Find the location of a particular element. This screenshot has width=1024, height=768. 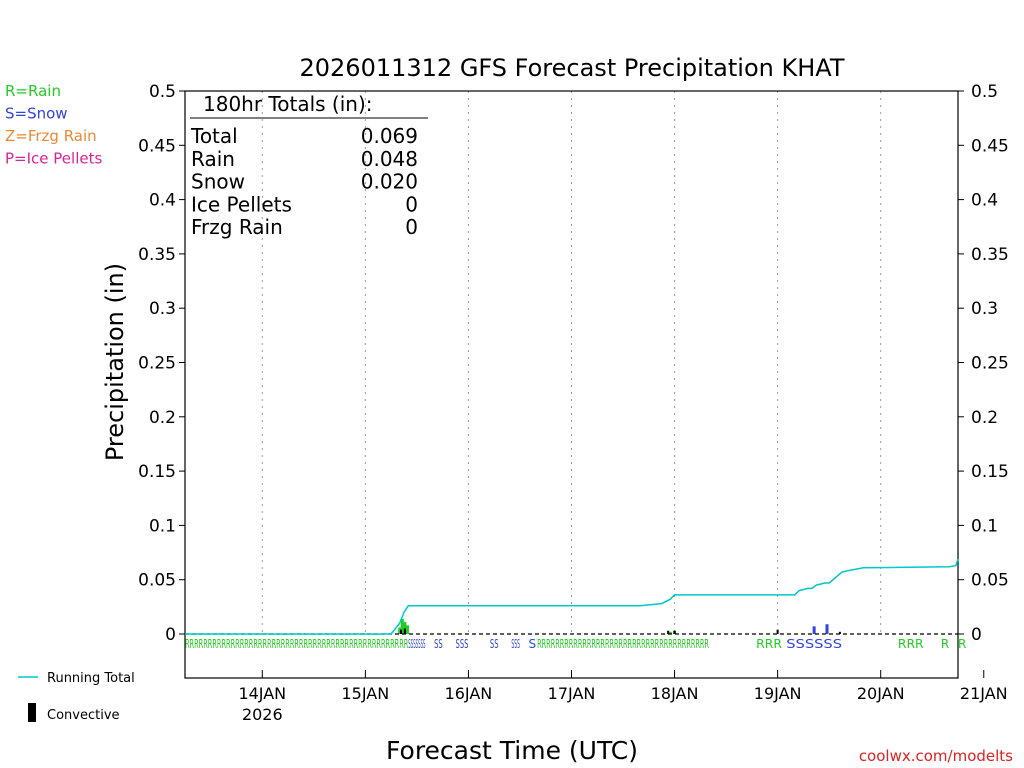

ptype-marker-snow: S is located at coordinates (533, 644).